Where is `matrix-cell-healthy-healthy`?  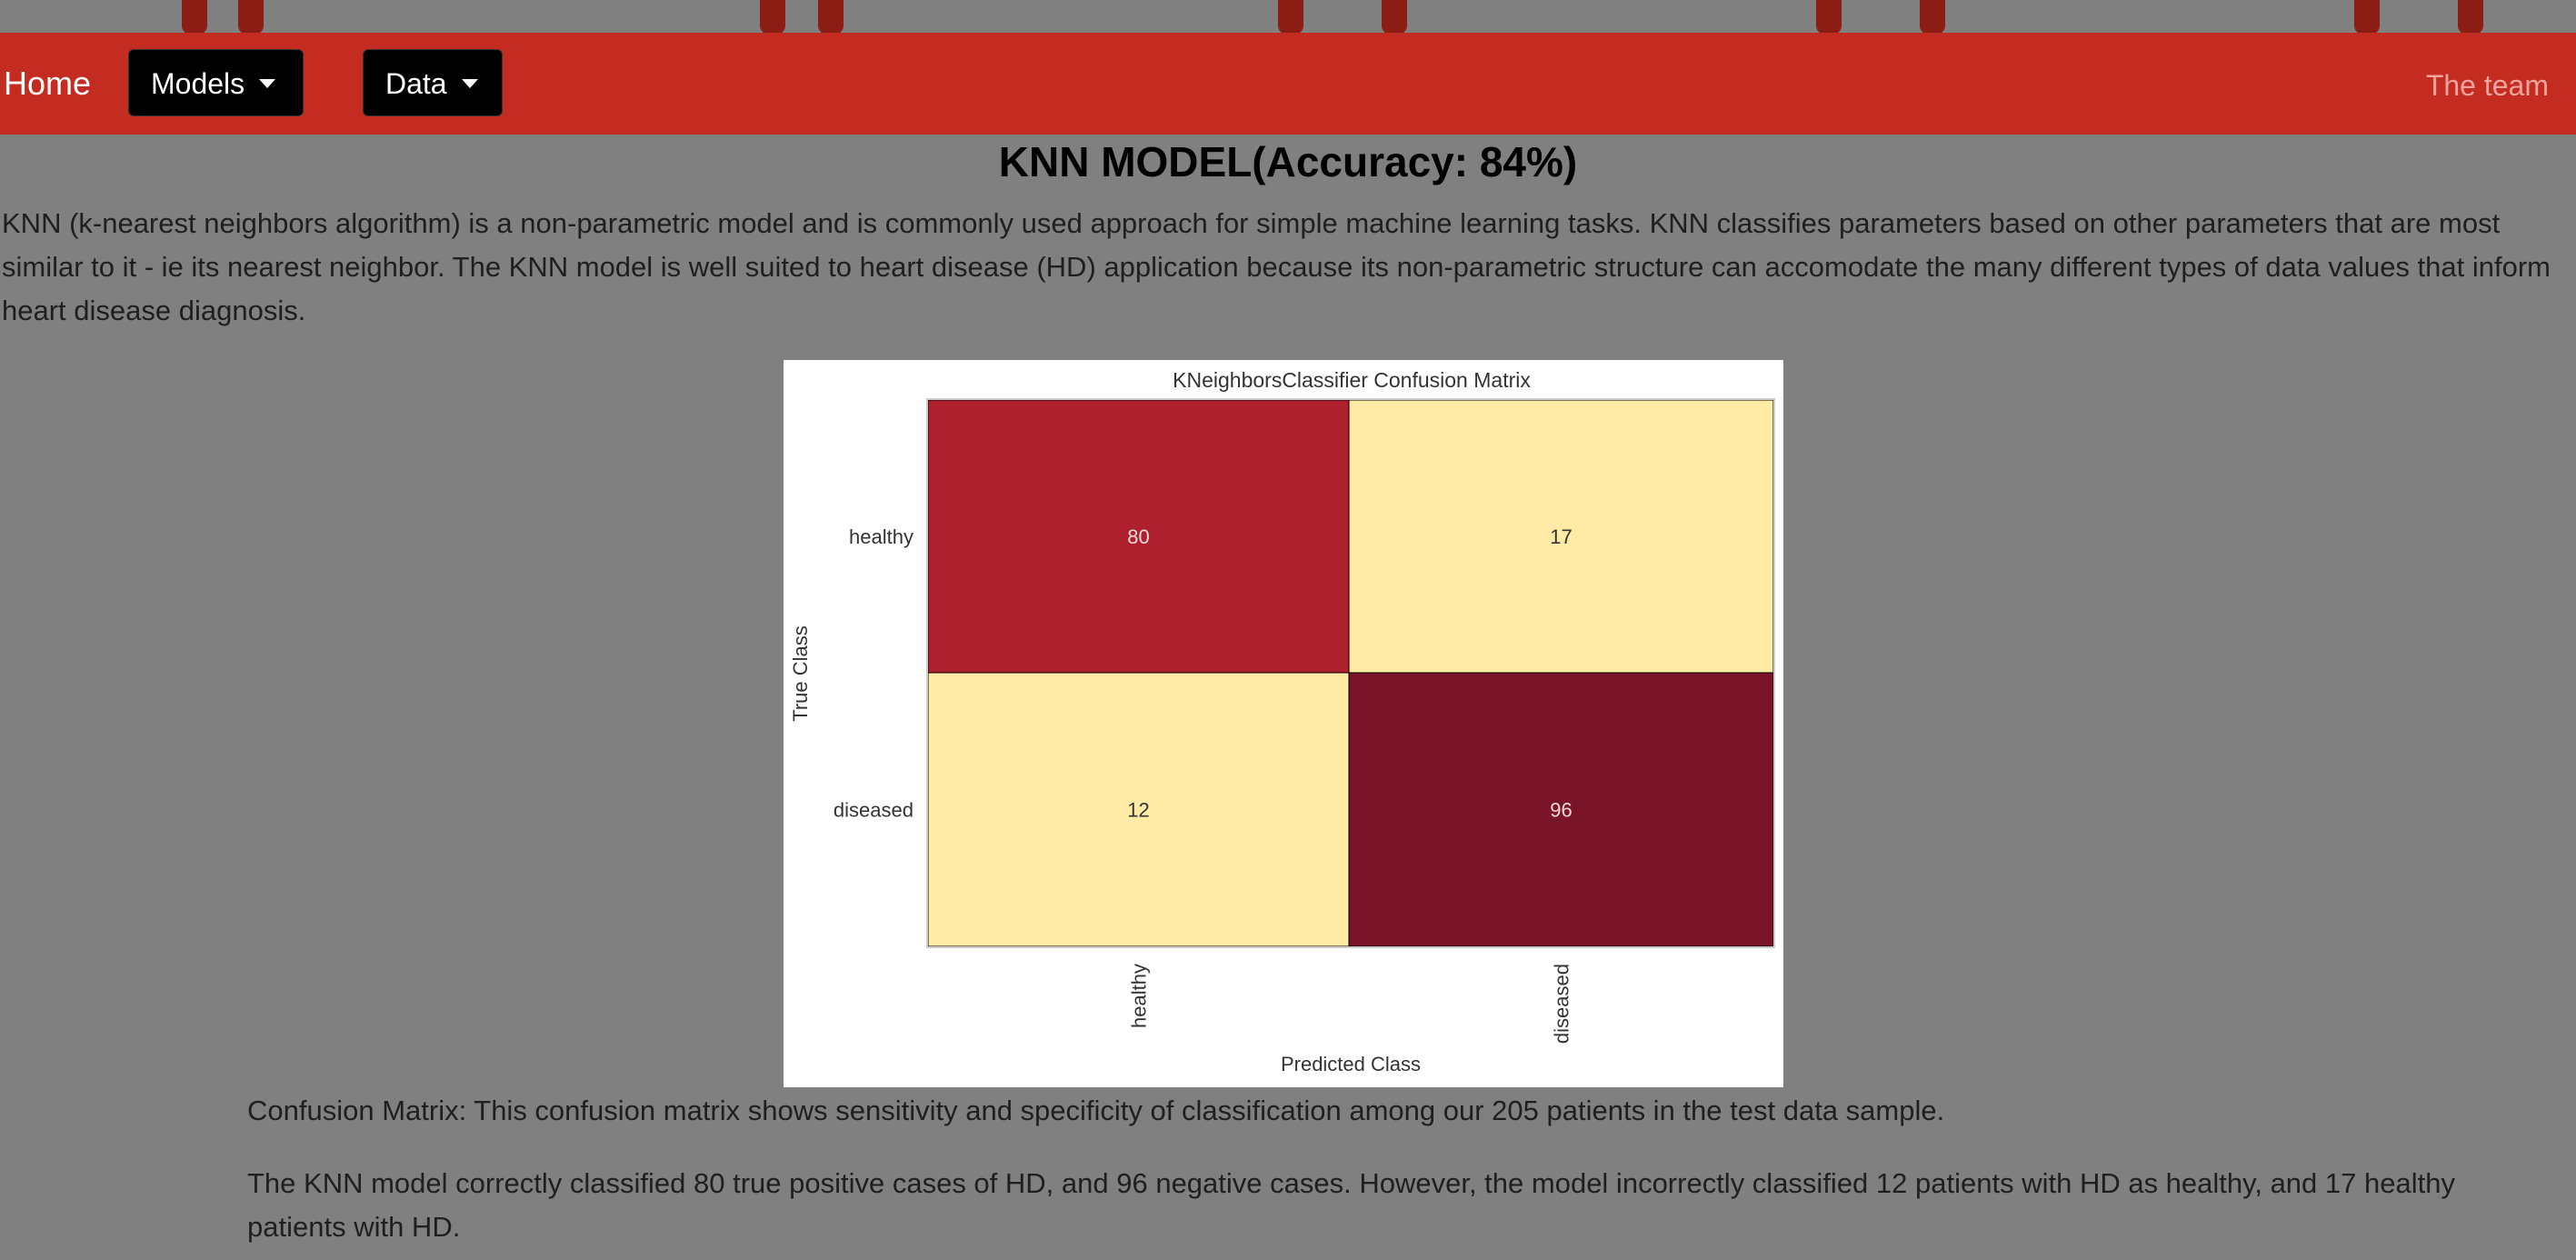 matrix-cell-healthy-healthy is located at coordinates (1138, 537).